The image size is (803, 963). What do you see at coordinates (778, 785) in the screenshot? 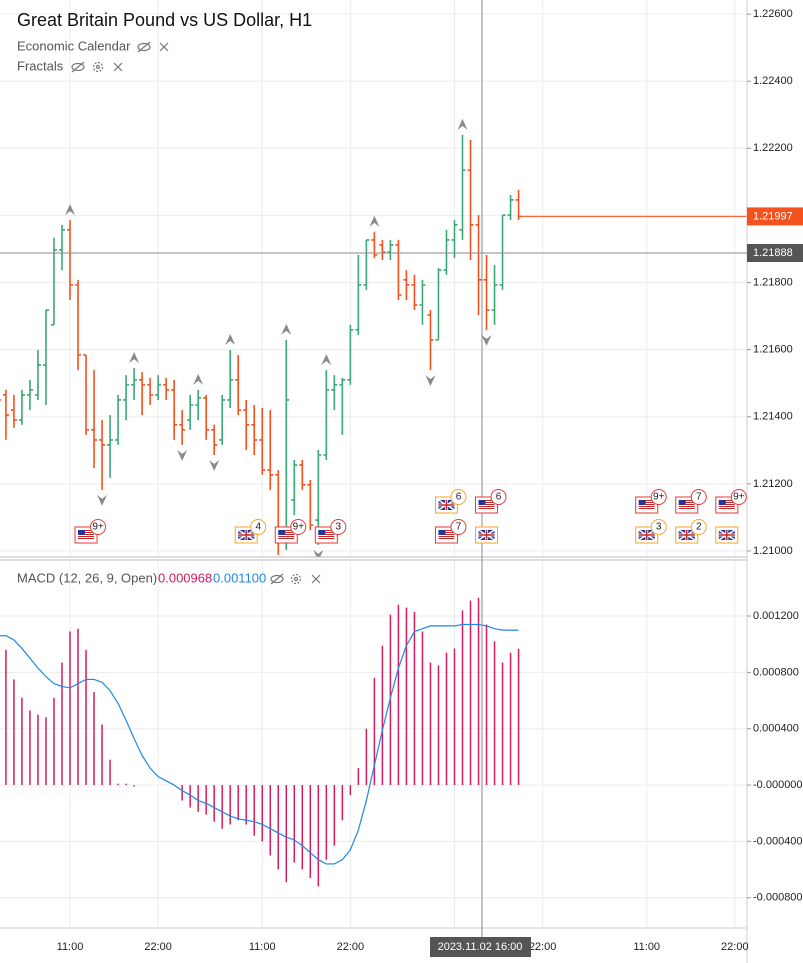
I see `y-tick-label: -0.000000` at bounding box center [778, 785].